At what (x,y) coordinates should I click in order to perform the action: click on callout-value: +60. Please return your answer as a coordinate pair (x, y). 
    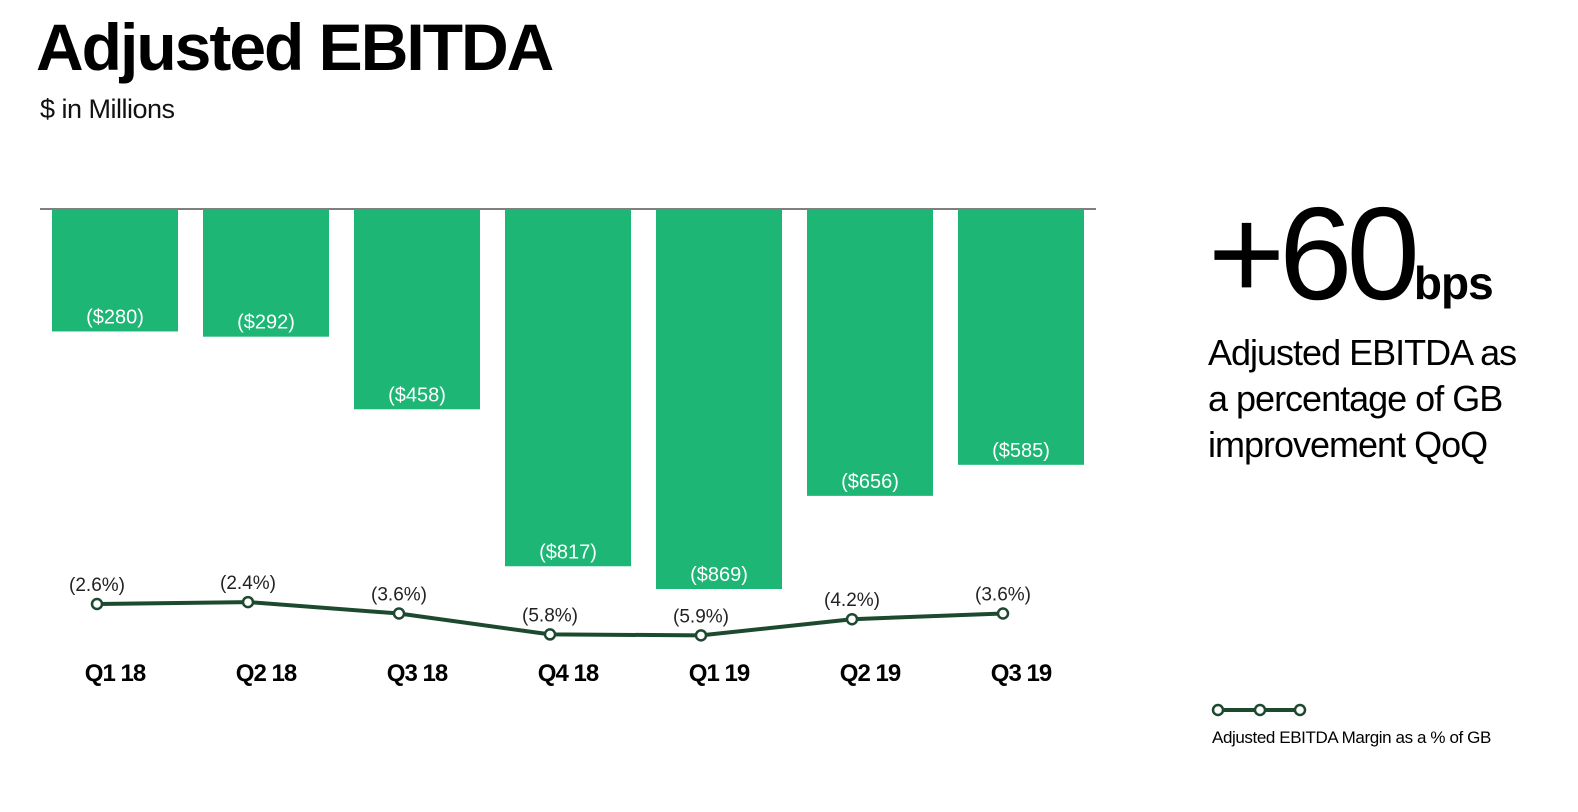
    Looking at the image, I should click on (1314, 253).